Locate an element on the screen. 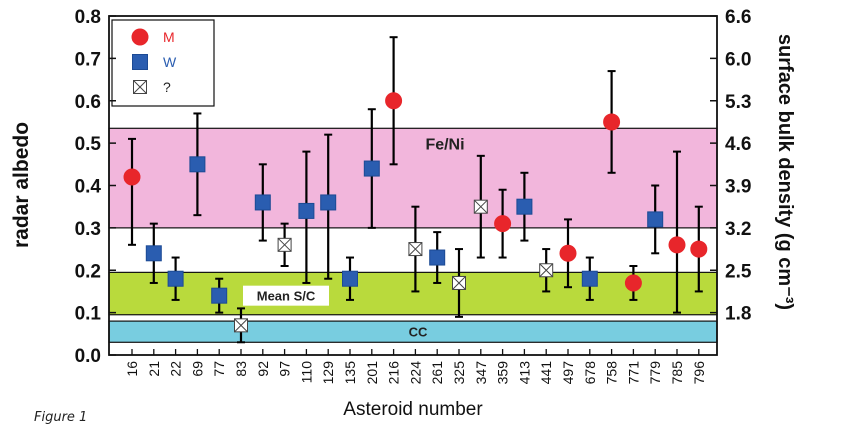 The height and width of the screenshot is (436, 850). region-label-fe-ni: Fe/Ni is located at coordinates (444, 144).